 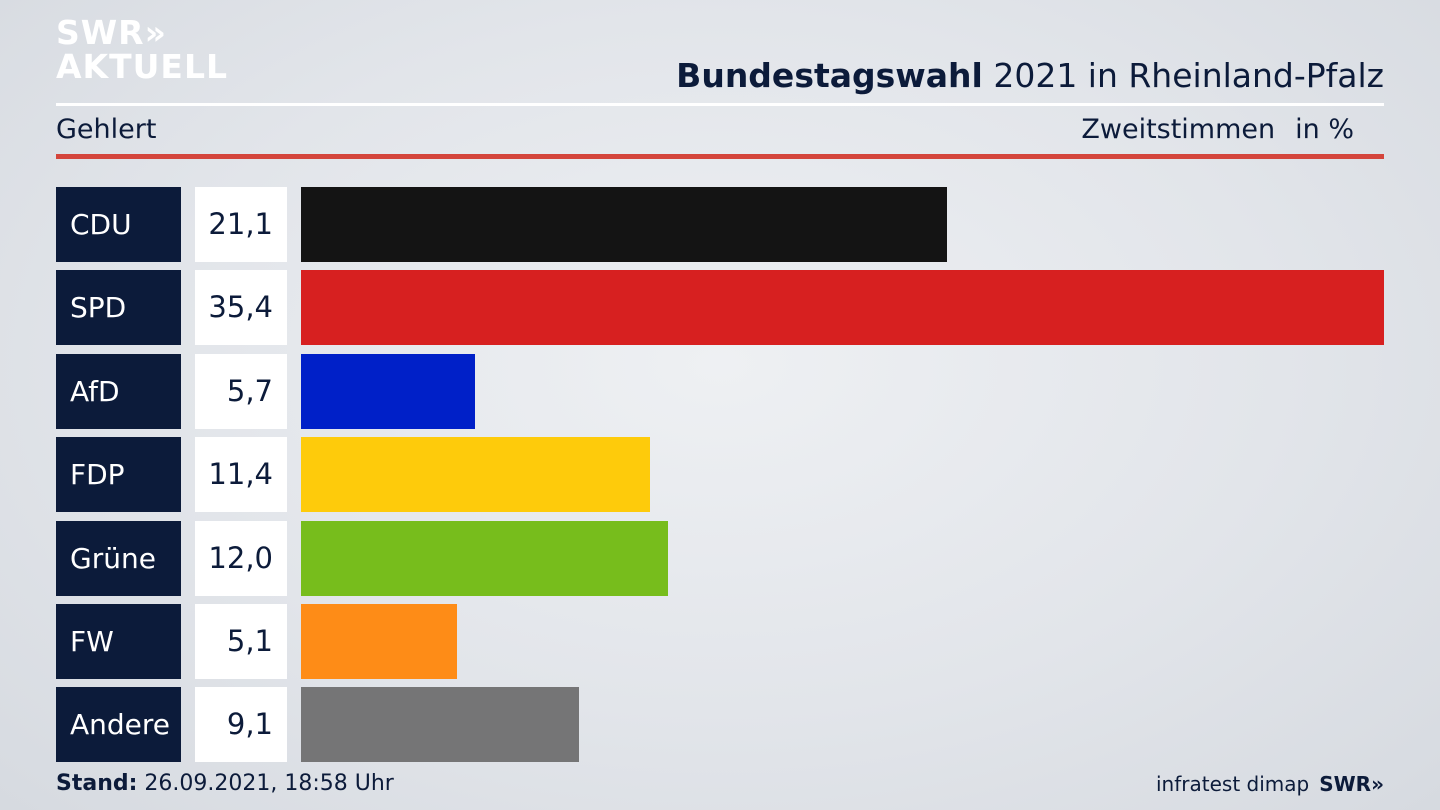 What do you see at coordinates (241, 641) in the screenshot?
I see `value-label: 5,1` at bounding box center [241, 641].